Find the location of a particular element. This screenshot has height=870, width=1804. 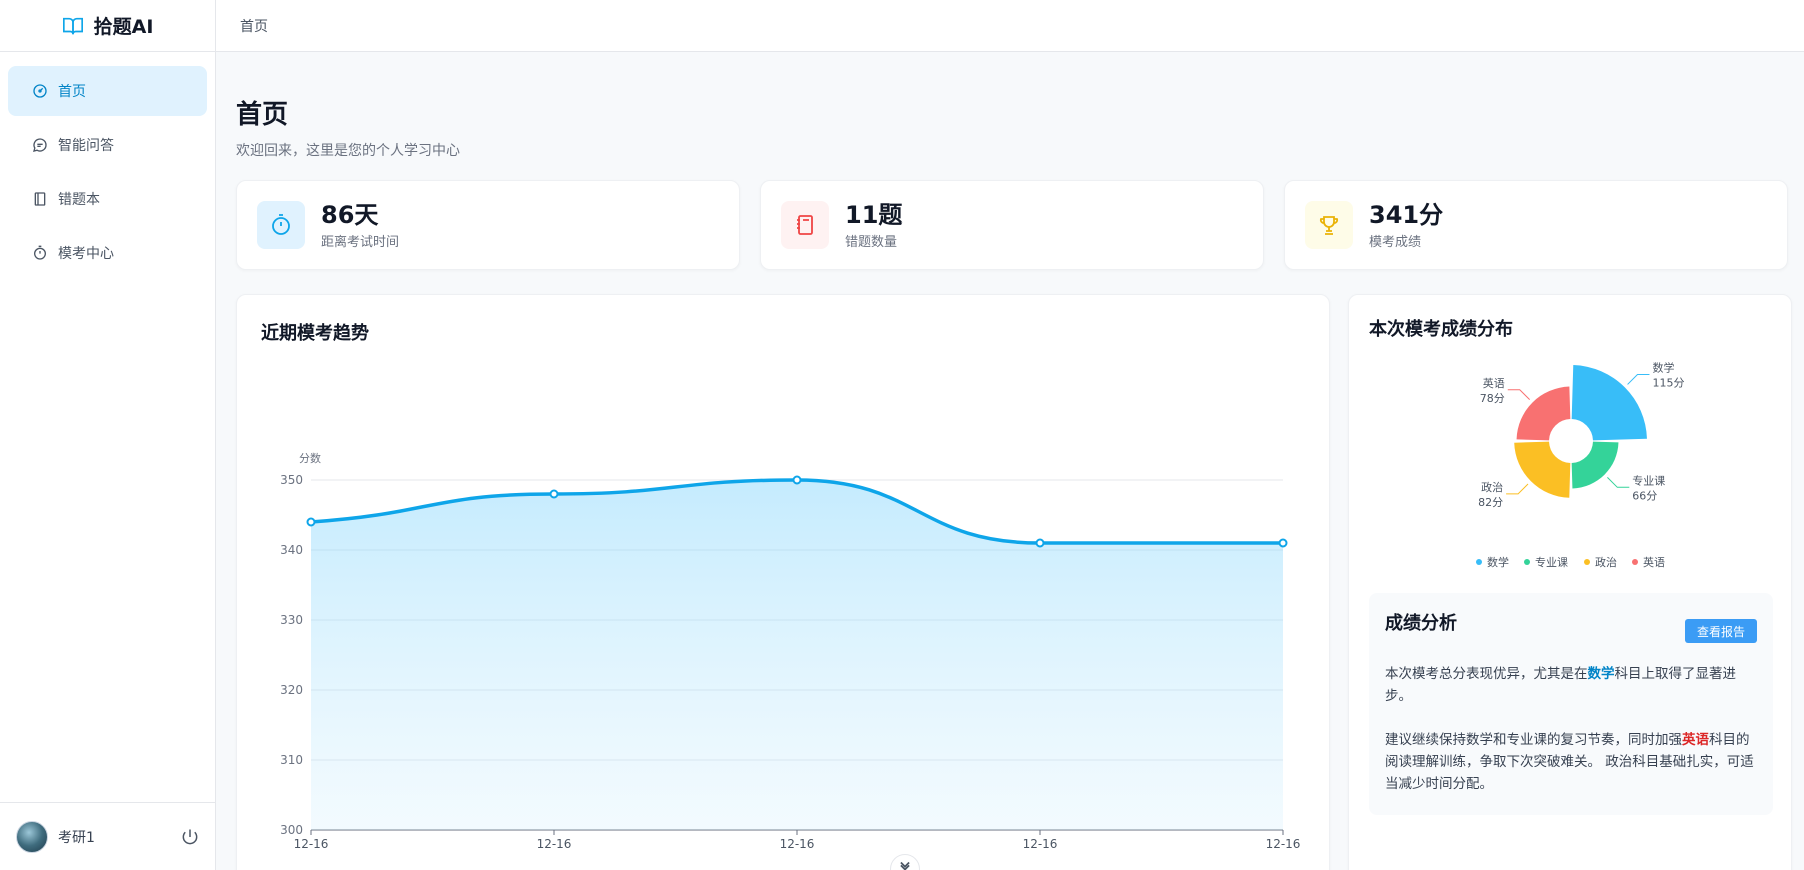

analysis-text: 科目的阅读理解训练，争取下次突破难关。 政治科目基础扎实，可适当减少时间分配。 is located at coordinates (1569, 762).